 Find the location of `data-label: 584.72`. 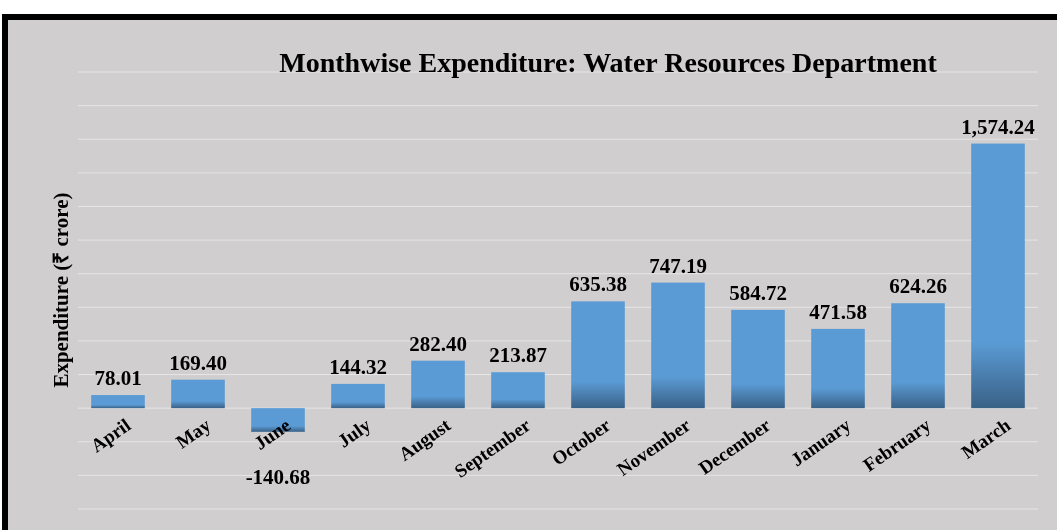

data-label: 584.72 is located at coordinates (758, 292).